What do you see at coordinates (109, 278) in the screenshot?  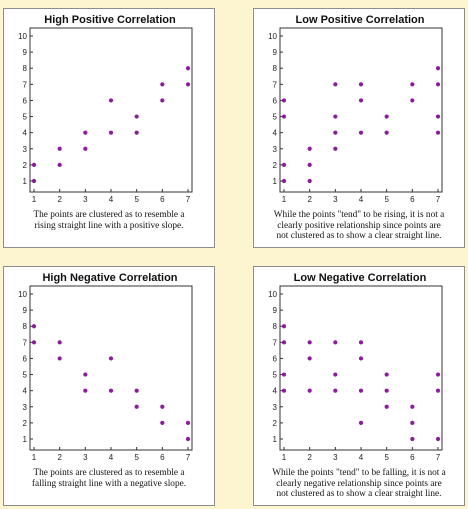 I see `chart-title: High Negative Correlation` at bounding box center [109, 278].